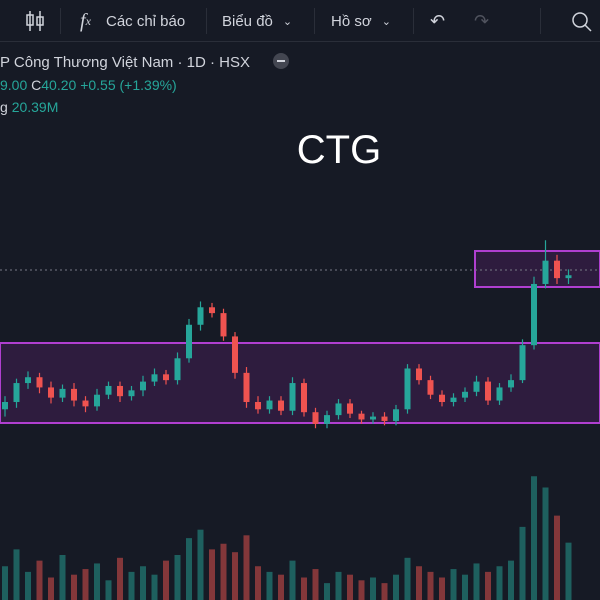  Describe the element at coordinates (247, 21) in the screenshot. I see `chart-menu-label: Biểu đồ` at that location.